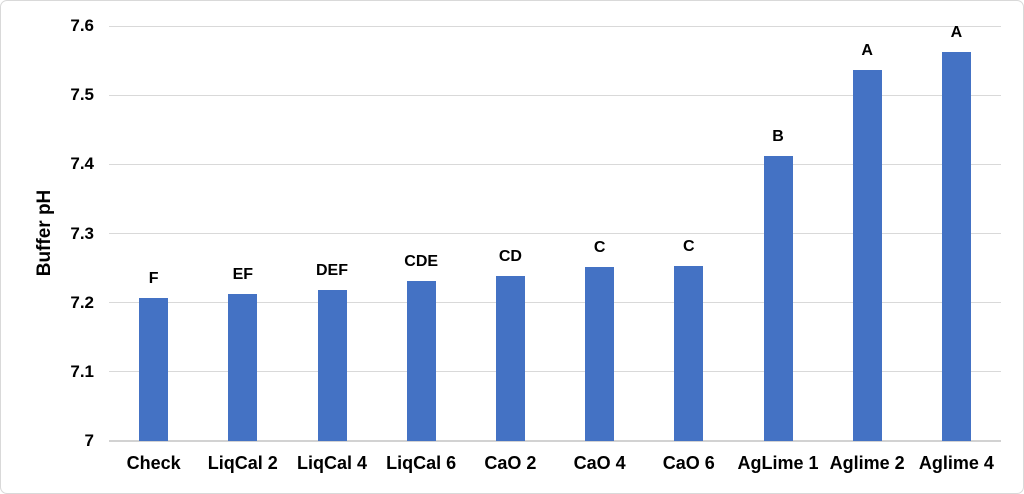  Describe the element at coordinates (421, 463) in the screenshot. I see `x-category-label: LiqCal 6` at that location.